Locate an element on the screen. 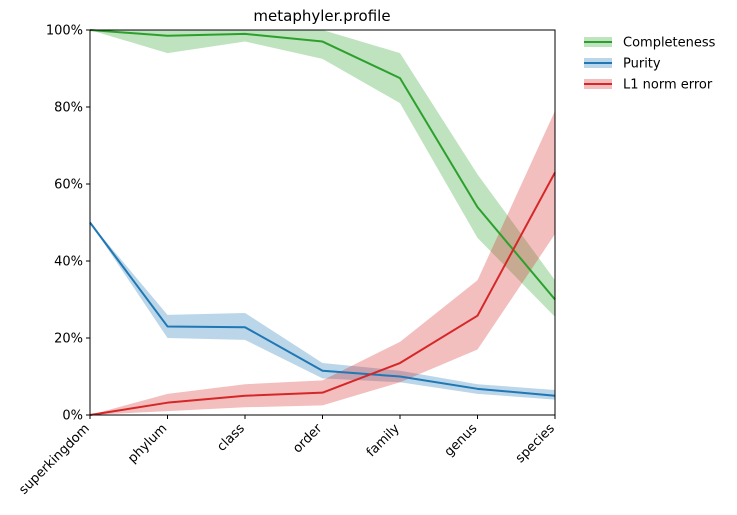 This screenshot has width=737, height=515. legend-label: L1 norm error is located at coordinates (668, 85).